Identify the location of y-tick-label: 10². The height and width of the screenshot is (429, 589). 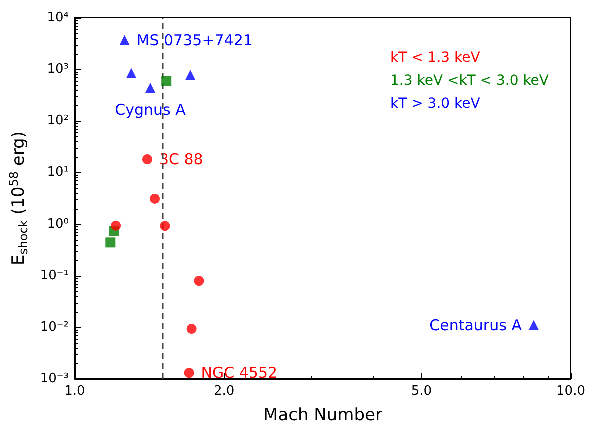
(58, 121).